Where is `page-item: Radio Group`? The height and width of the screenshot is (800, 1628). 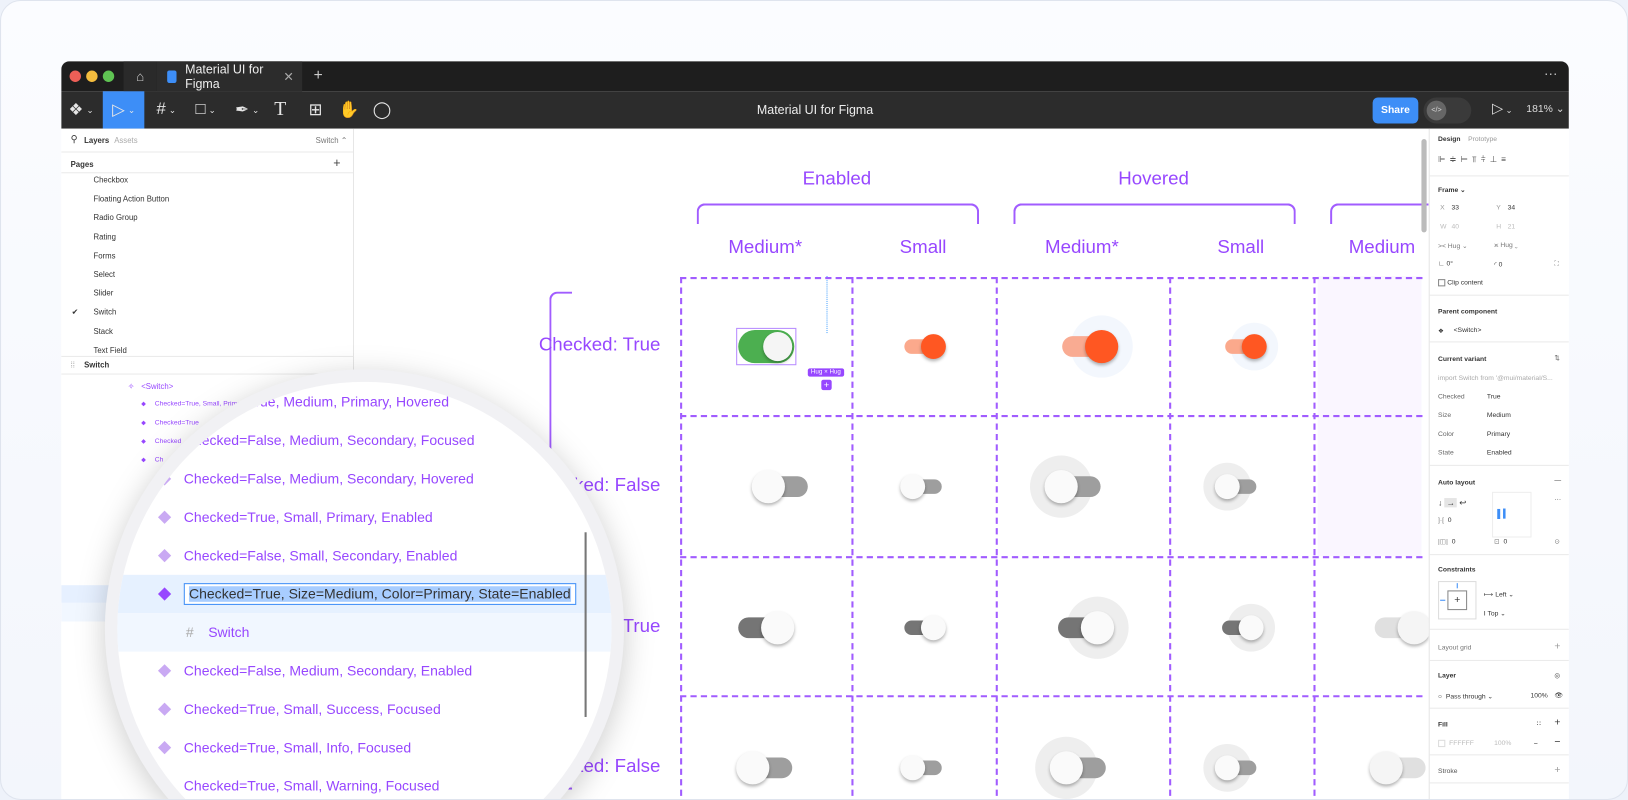 page-item: Radio Group is located at coordinates (115, 218).